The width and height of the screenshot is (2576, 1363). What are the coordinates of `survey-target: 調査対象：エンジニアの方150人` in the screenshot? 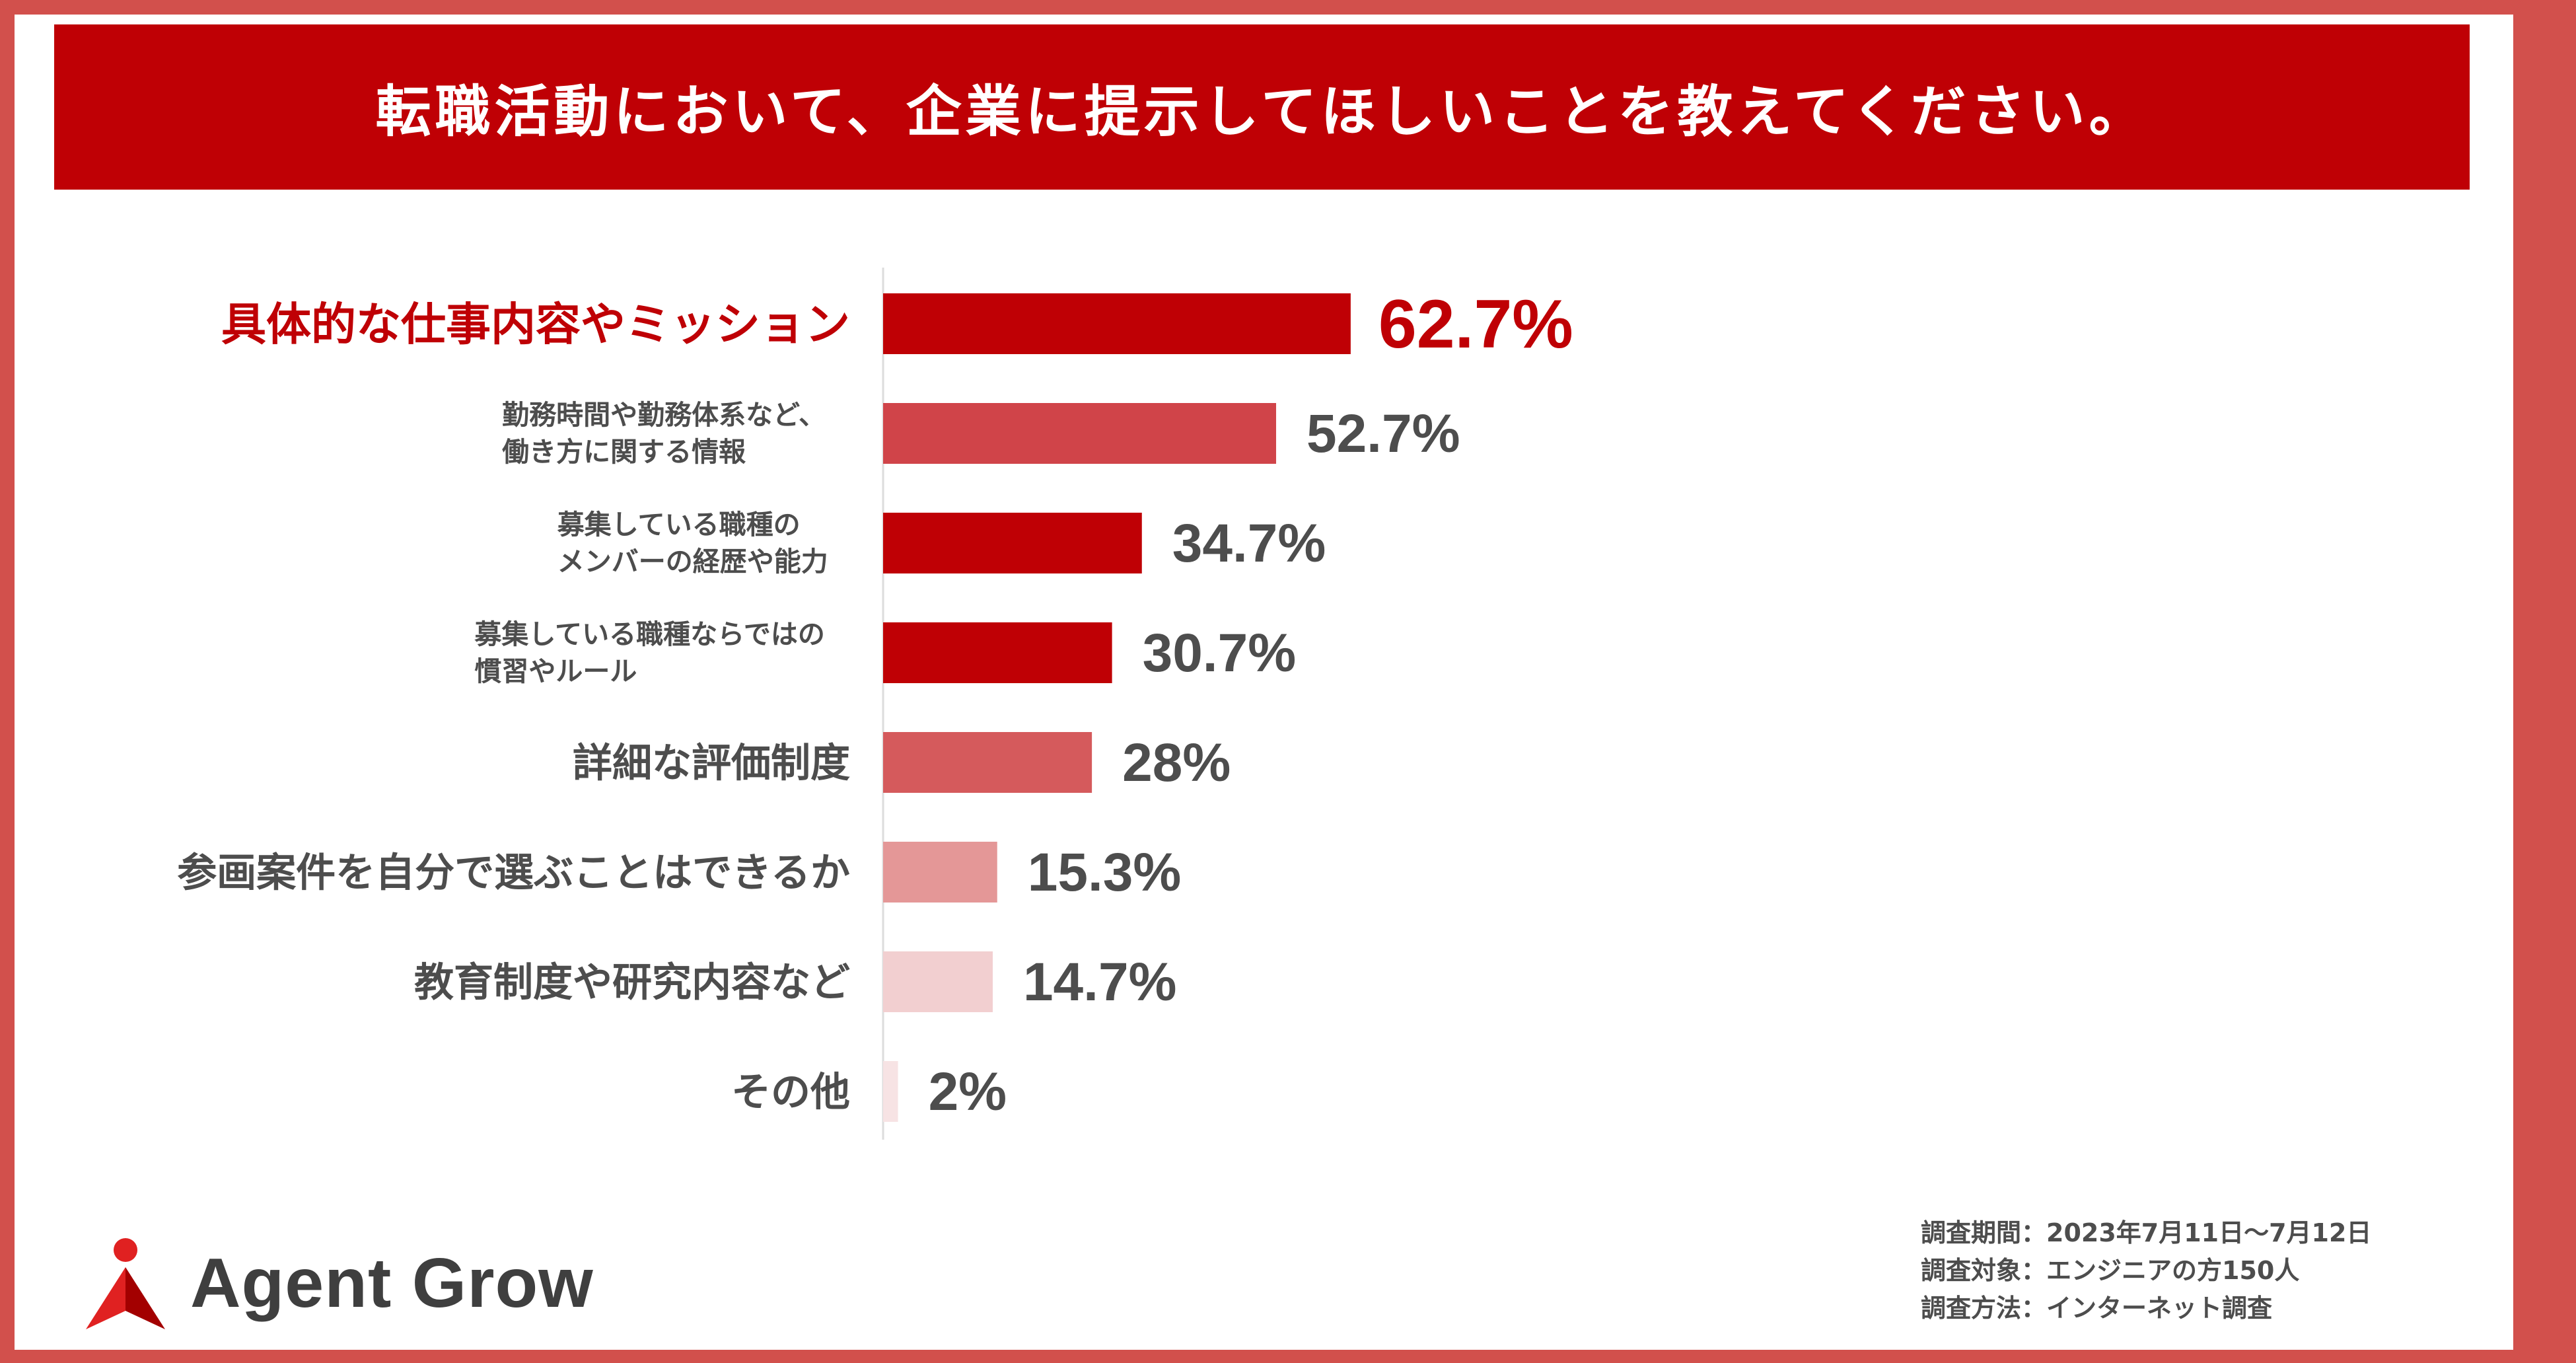 It's located at (2111, 1270).